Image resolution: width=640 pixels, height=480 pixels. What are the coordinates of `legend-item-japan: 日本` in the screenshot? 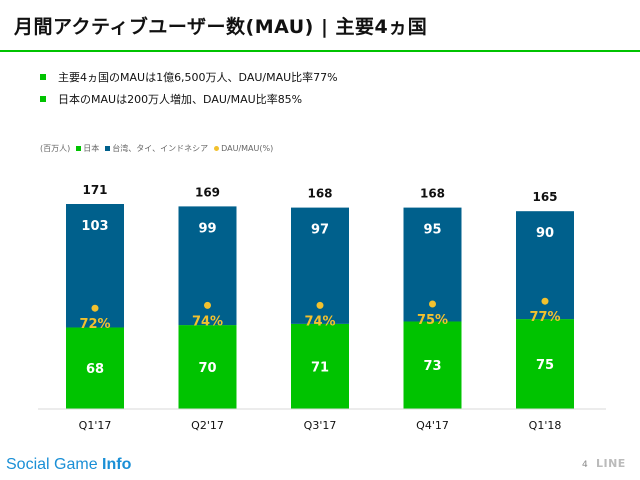 It's located at (87, 148).